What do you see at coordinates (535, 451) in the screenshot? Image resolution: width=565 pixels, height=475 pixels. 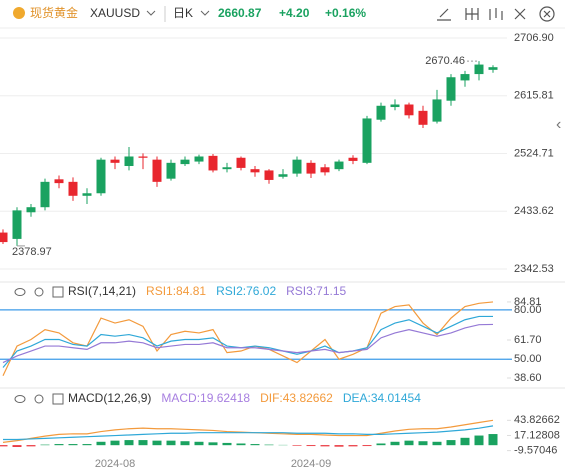 I see `y-tick-label: -9.57046` at bounding box center [535, 451].